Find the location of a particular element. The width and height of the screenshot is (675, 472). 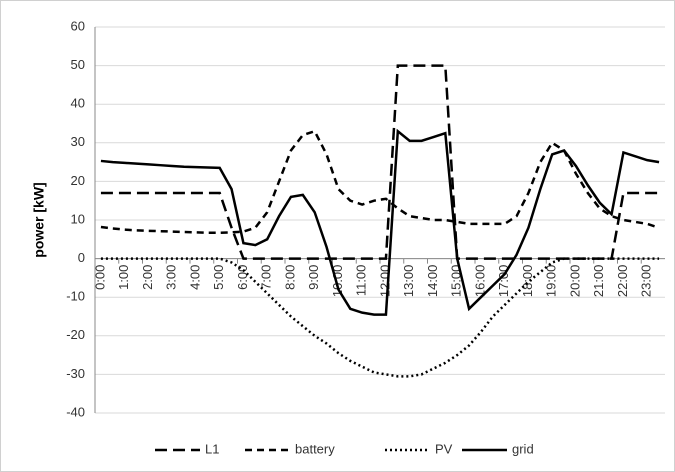

y-tick-label: -20 is located at coordinates (75, 334).